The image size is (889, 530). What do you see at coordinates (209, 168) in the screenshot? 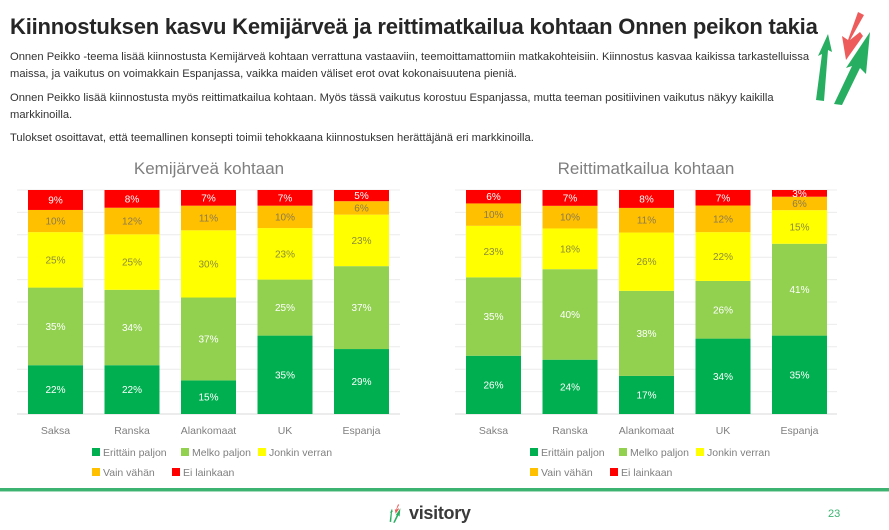
I see `chart-title: Kemijärveä kohtaan` at bounding box center [209, 168].